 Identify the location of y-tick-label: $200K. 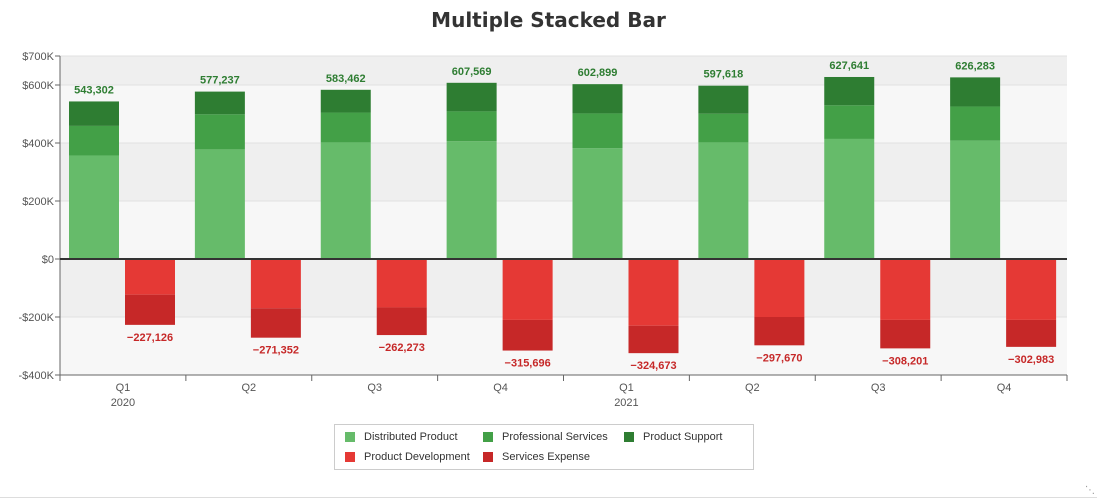
(38, 202).